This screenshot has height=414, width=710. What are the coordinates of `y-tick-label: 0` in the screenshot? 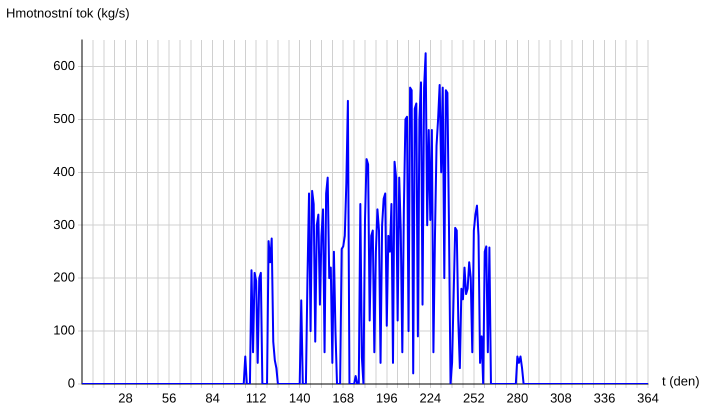 It's located at (71, 383).